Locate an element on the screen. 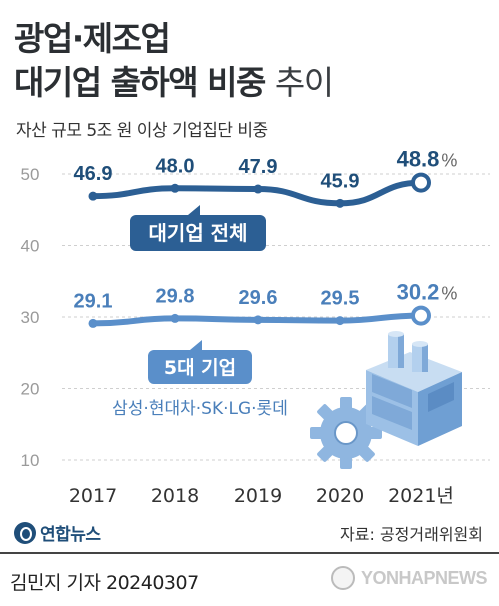  yonhap-logo-icon is located at coordinates (25, 532).